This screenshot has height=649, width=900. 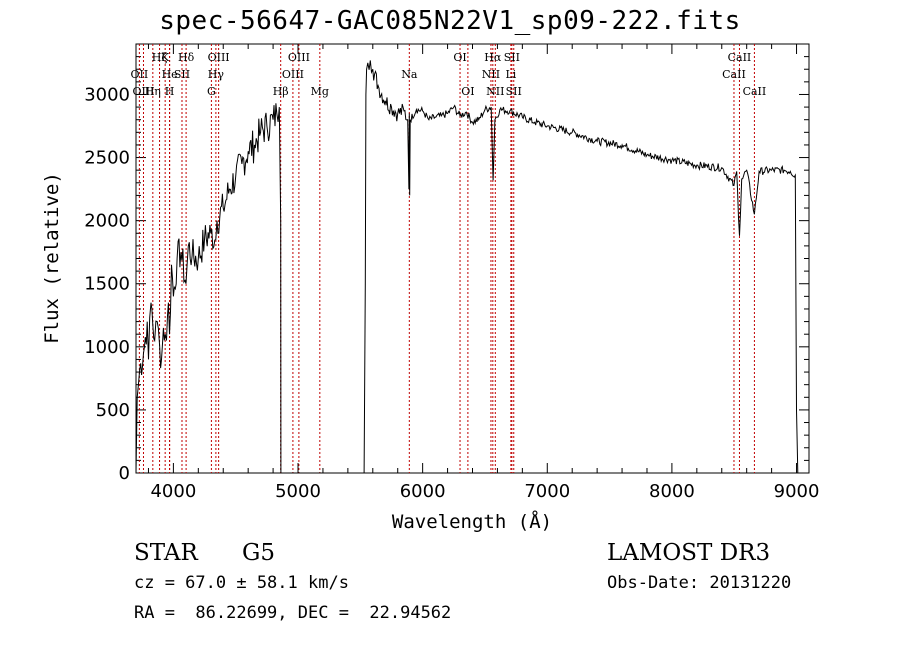 I want to click on spectral-line-label: K, so click(x=165, y=57).